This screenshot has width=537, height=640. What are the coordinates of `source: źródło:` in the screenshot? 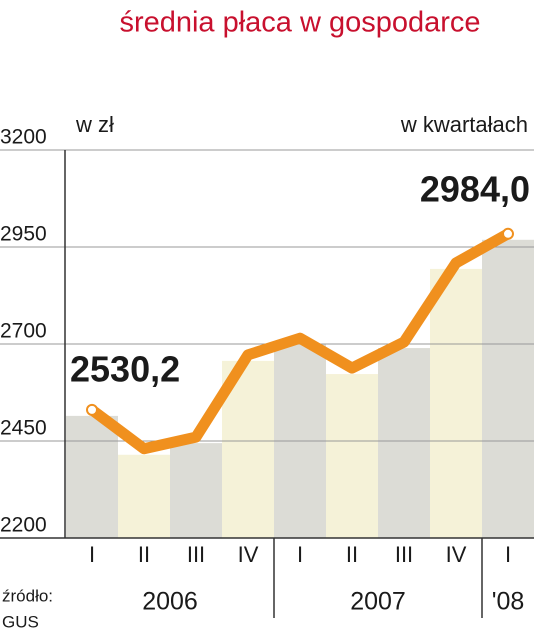 It's located at (27, 595).